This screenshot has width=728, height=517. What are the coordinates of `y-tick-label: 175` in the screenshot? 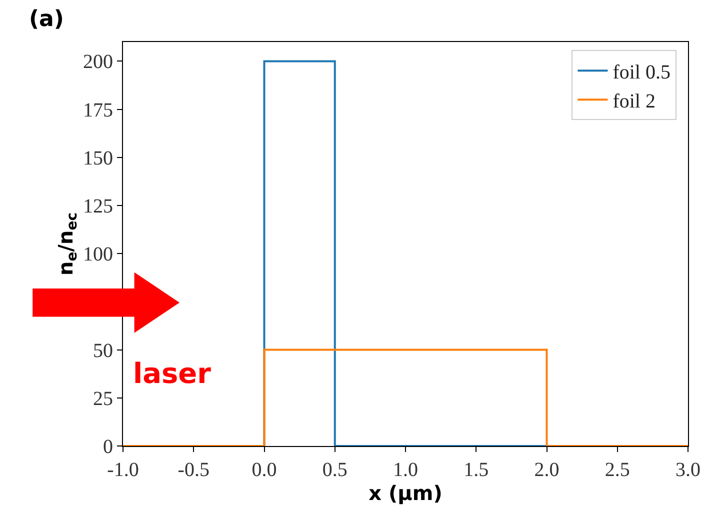 It's located at (98, 110).